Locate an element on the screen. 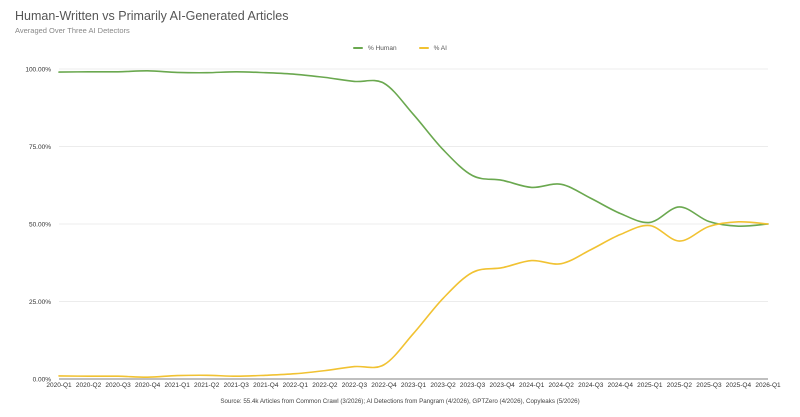 Image resolution: width=800 pixels, height=417 pixels. x-tick-label: 2022-Q1 is located at coordinates (296, 385).